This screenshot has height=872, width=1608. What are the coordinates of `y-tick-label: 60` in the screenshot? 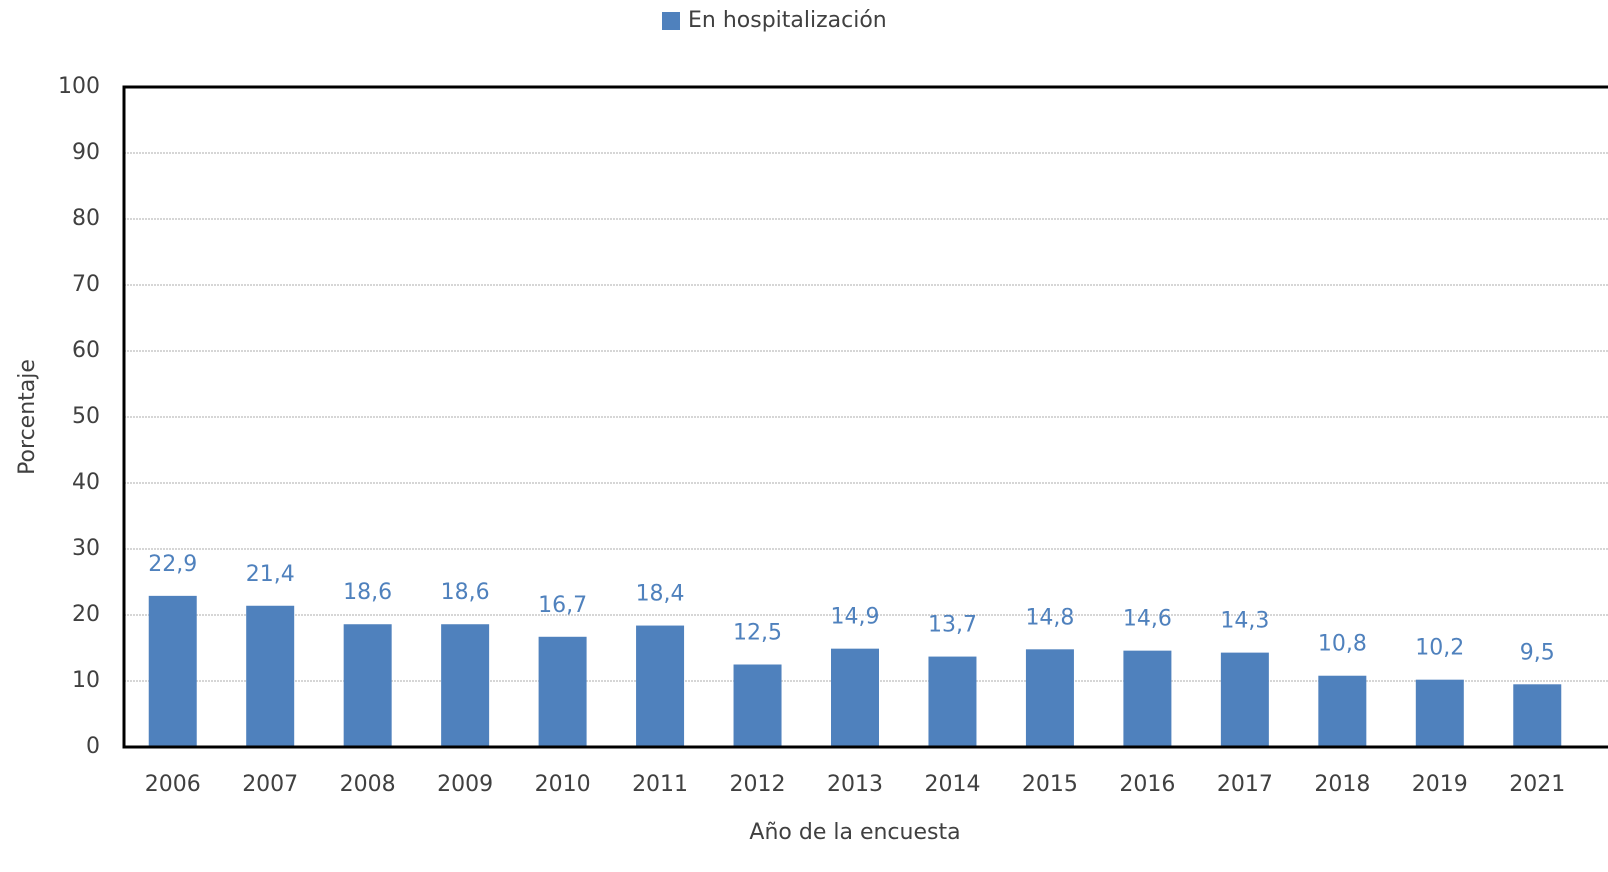 It's located at (86, 350).